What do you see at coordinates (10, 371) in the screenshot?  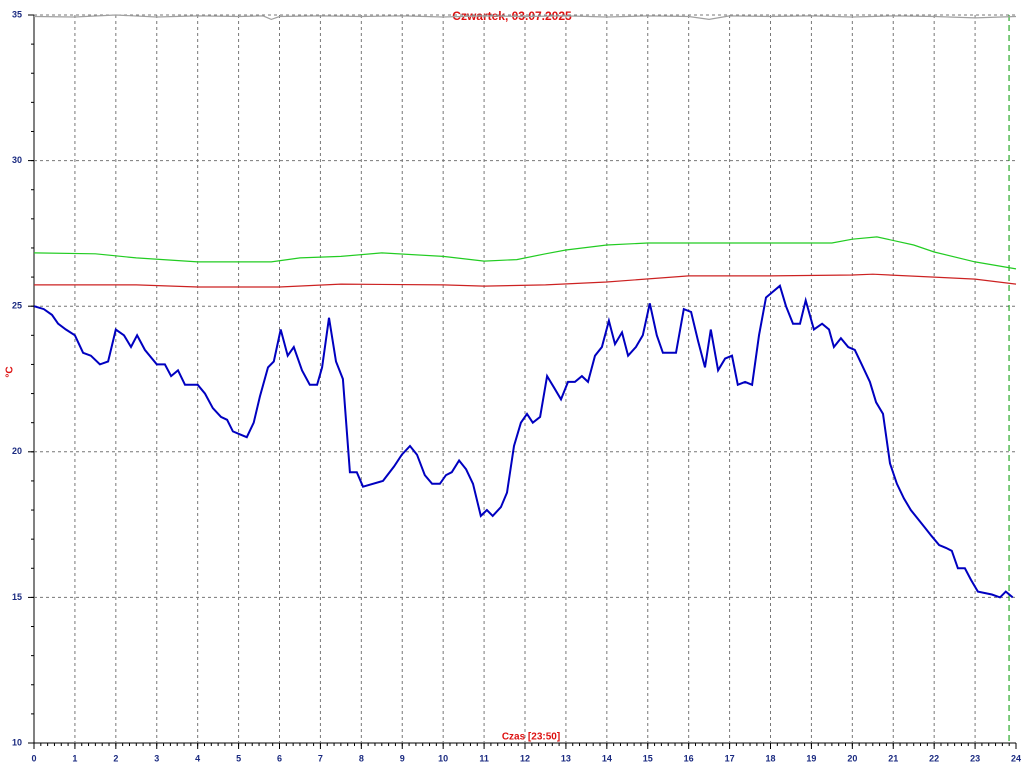 I see `y-axis-label: °C` at bounding box center [10, 371].